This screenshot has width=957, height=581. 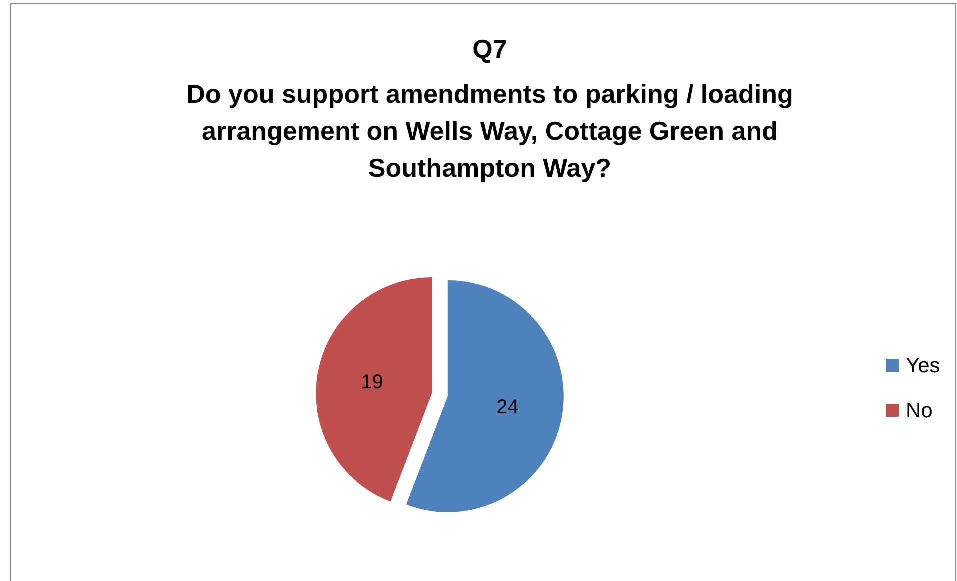 What do you see at coordinates (919, 411) in the screenshot?
I see `legend-label: No` at bounding box center [919, 411].